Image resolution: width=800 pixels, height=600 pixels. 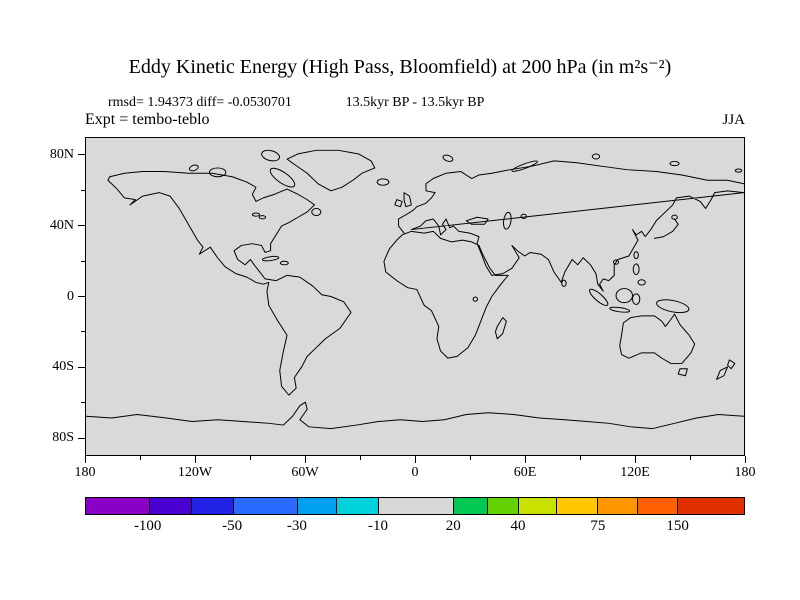 I want to click on x-axis-label: 60E, so click(x=525, y=472).